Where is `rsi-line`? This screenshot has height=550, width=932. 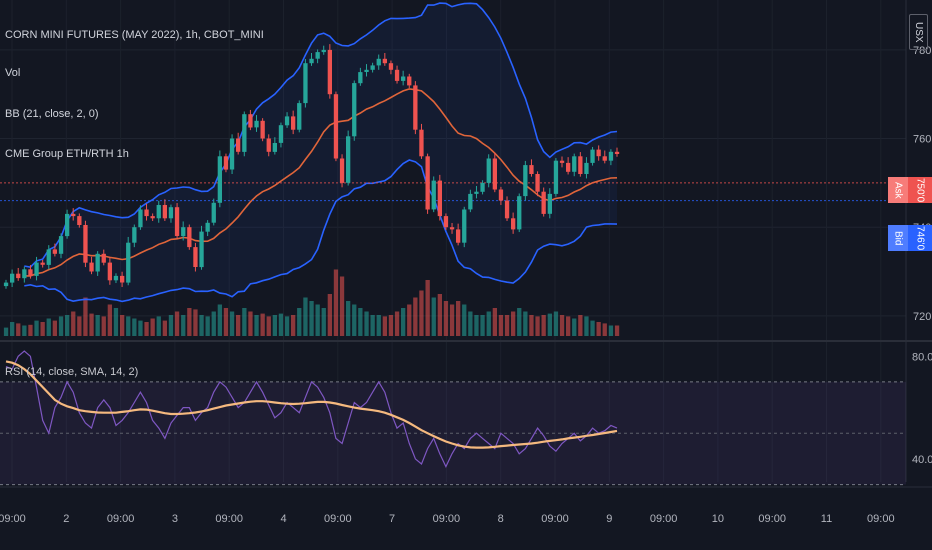 rsi-line is located at coordinates (311, 409).